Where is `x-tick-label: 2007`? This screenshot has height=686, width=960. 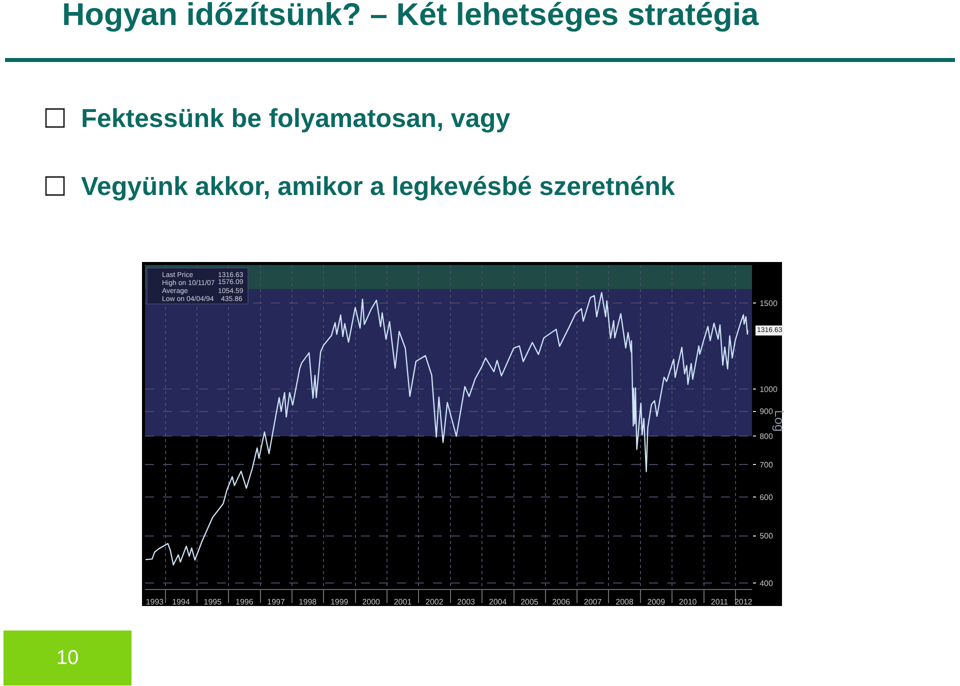
x-tick-label: 2007 is located at coordinates (593, 602).